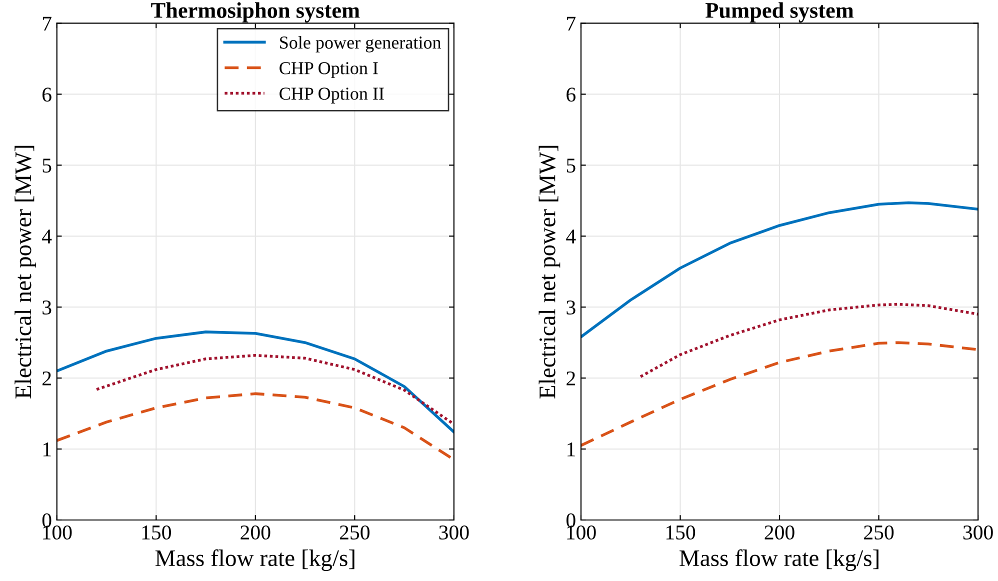 This screenshot has height=581, width=998. I want to click on chart-title: Pumped system, so click(780, 12).